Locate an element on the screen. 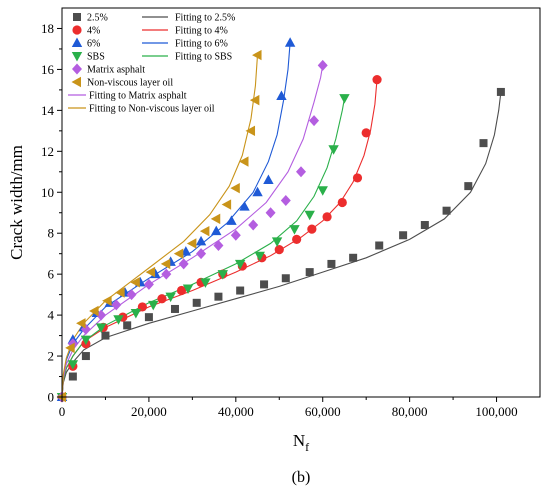  legend-fit-label-3: Fitting to SBS is located at coordinates (203, 57).